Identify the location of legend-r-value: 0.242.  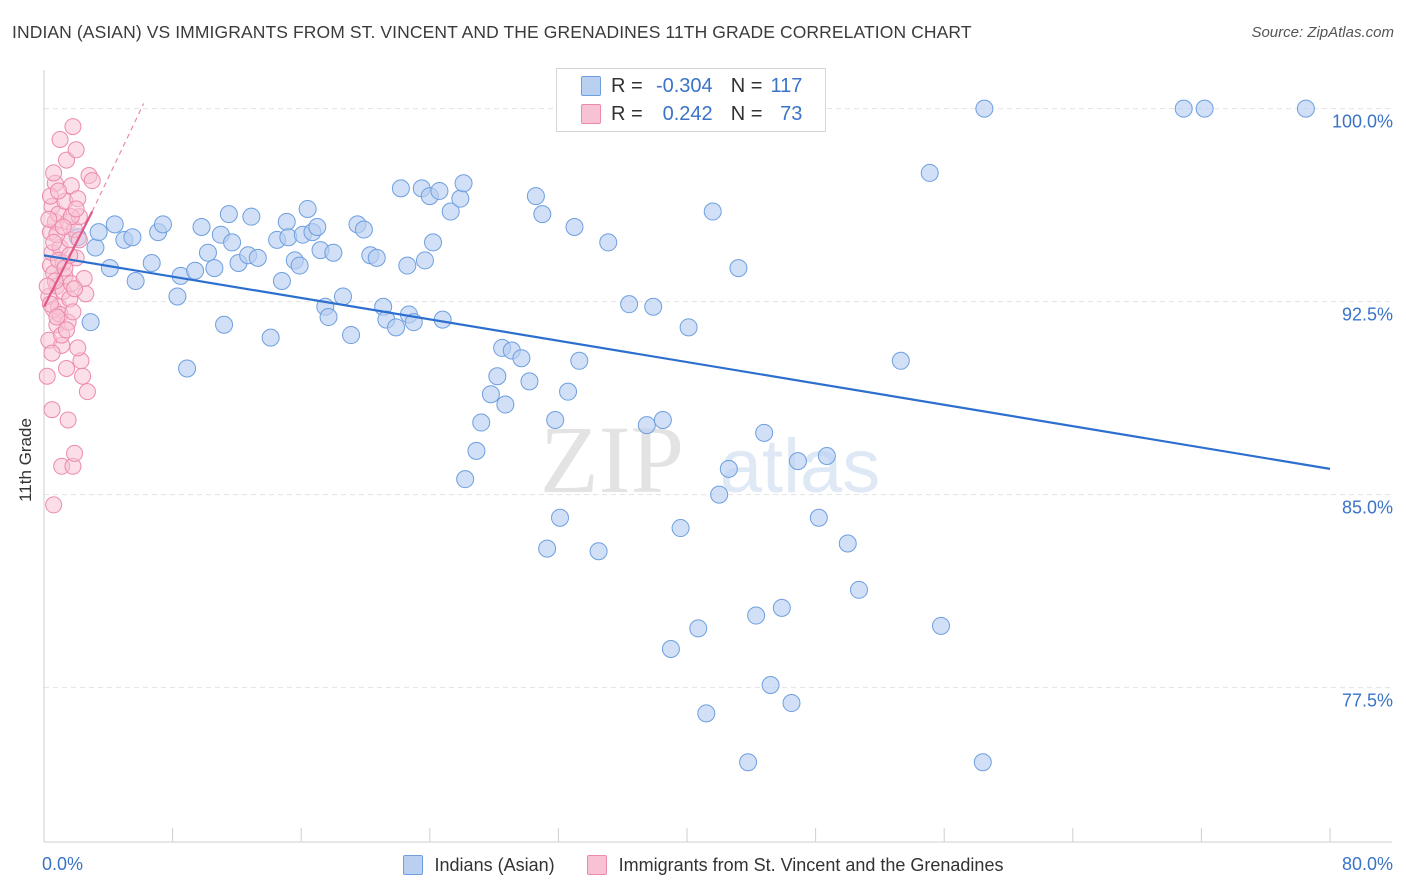
(687, 113).